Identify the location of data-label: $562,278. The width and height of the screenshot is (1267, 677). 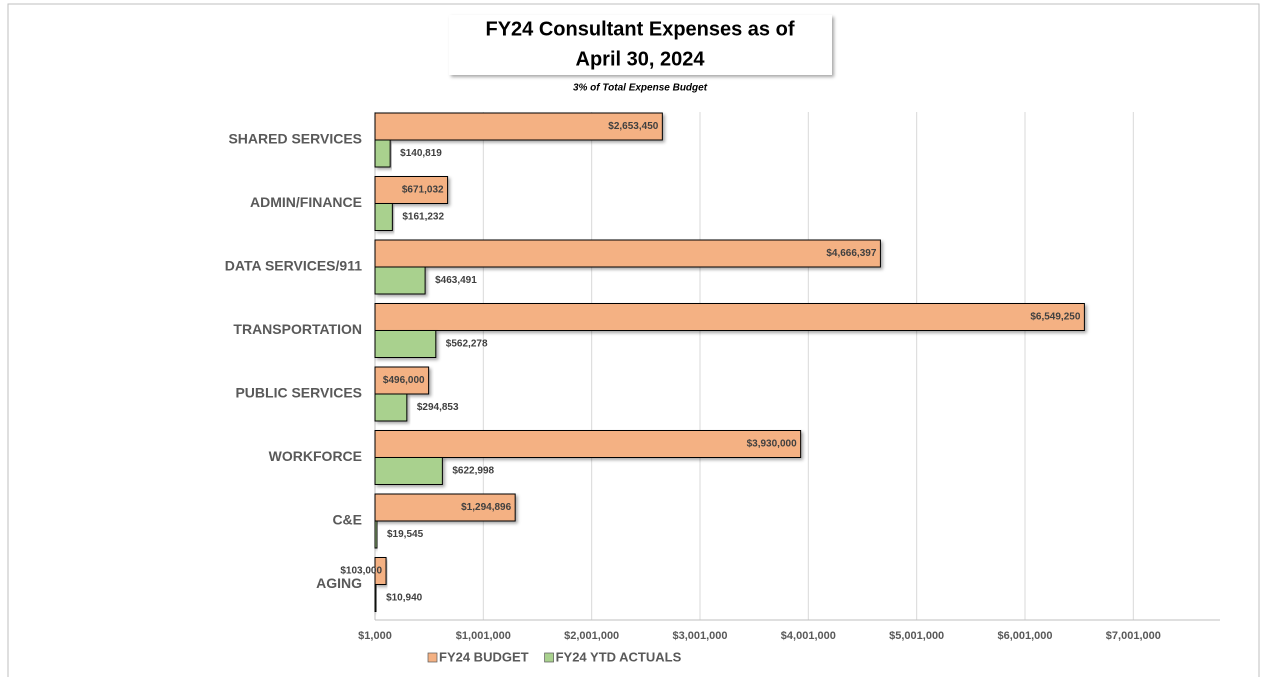
(467, 344).